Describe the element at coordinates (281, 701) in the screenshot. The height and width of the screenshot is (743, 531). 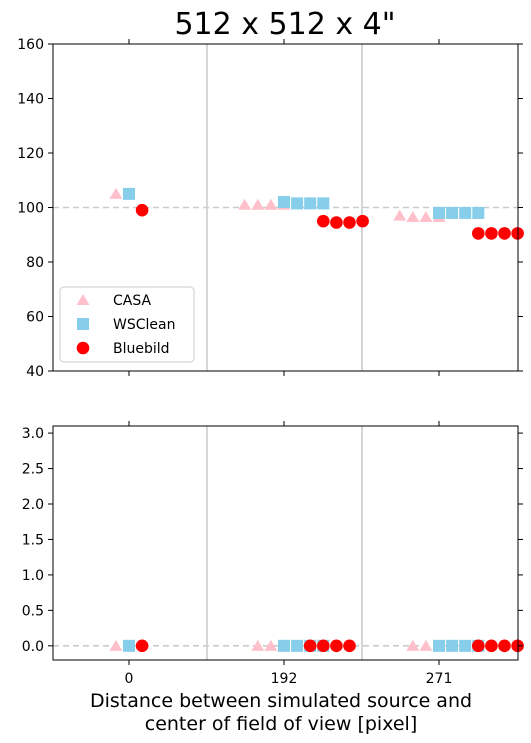
I see `x-axis-label-line-1: Distance between simulated source and` at that location.